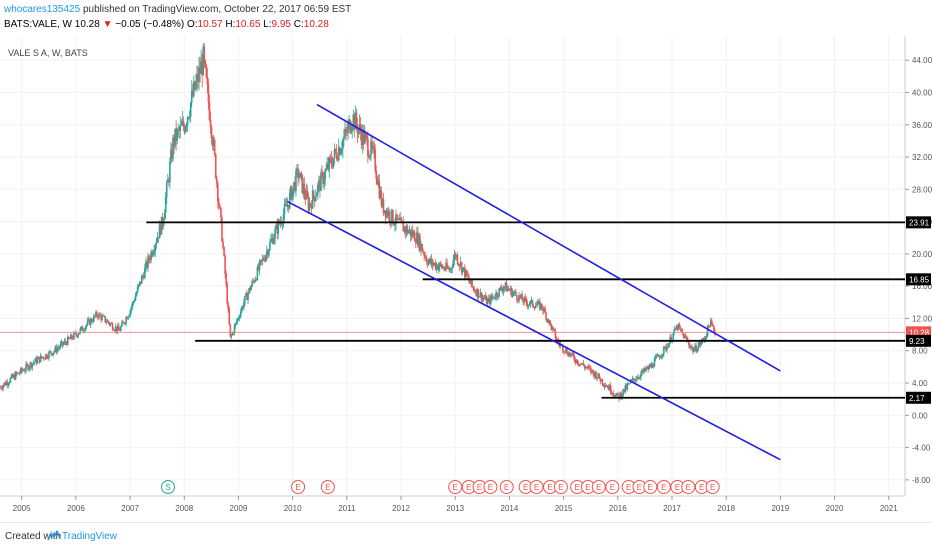 This screenshot has width=932, height=551. Describe the element at coordinates (922, 254) in the screenshot. I see `price-tick-label: 20.00` at that location.